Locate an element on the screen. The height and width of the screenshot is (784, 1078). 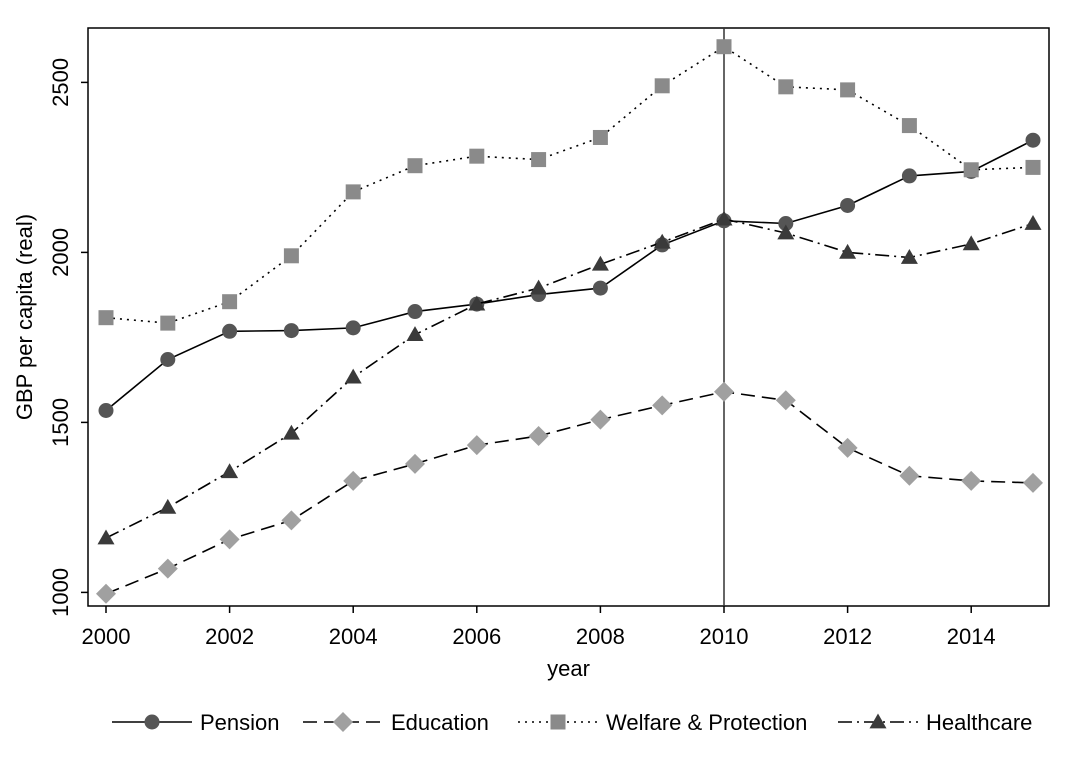
legend-item: Education is located at coordinates (396, 722).